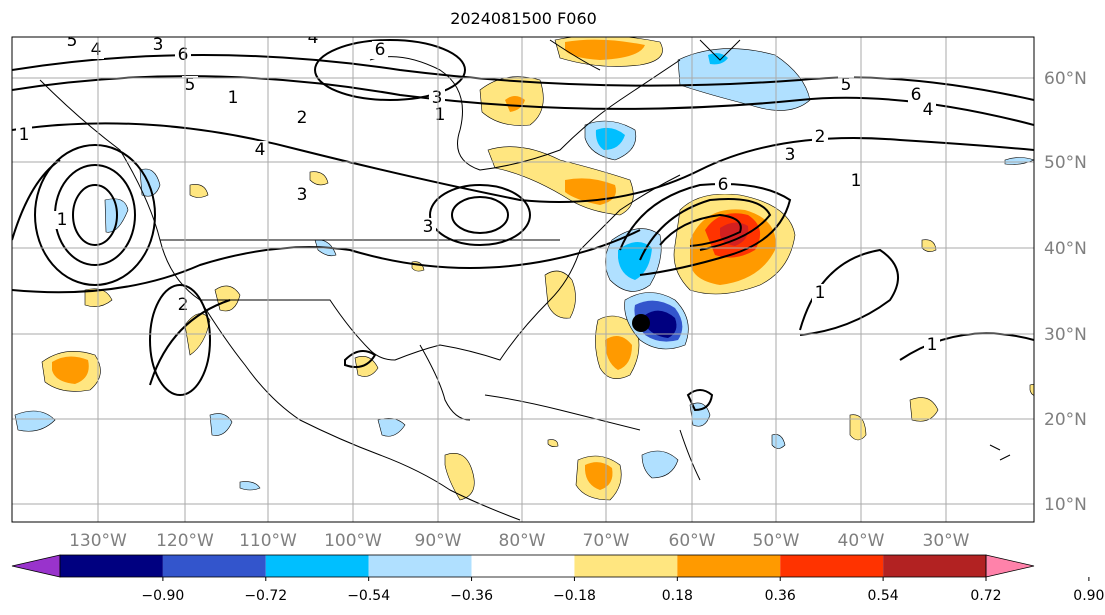 The width and height of the screenshot is (1105, 615). What do you see at coordinates (265, 596) in the screenshot?
I see `colorbar-tick-label: −0.72` at bounding box center [265, 596].